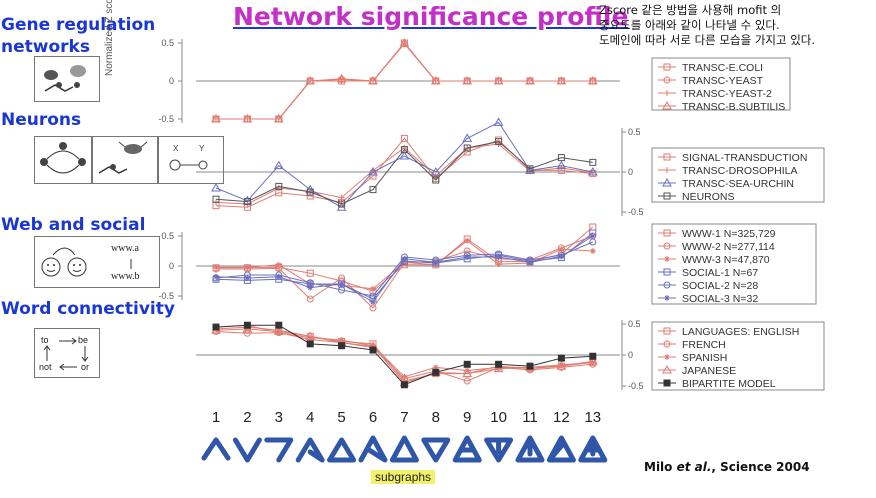 This screenshot has width=876, height=498. Describe the element at coordinates (279, 417) in the screenshot. I see `x-tick-label-2: 3` at that location.